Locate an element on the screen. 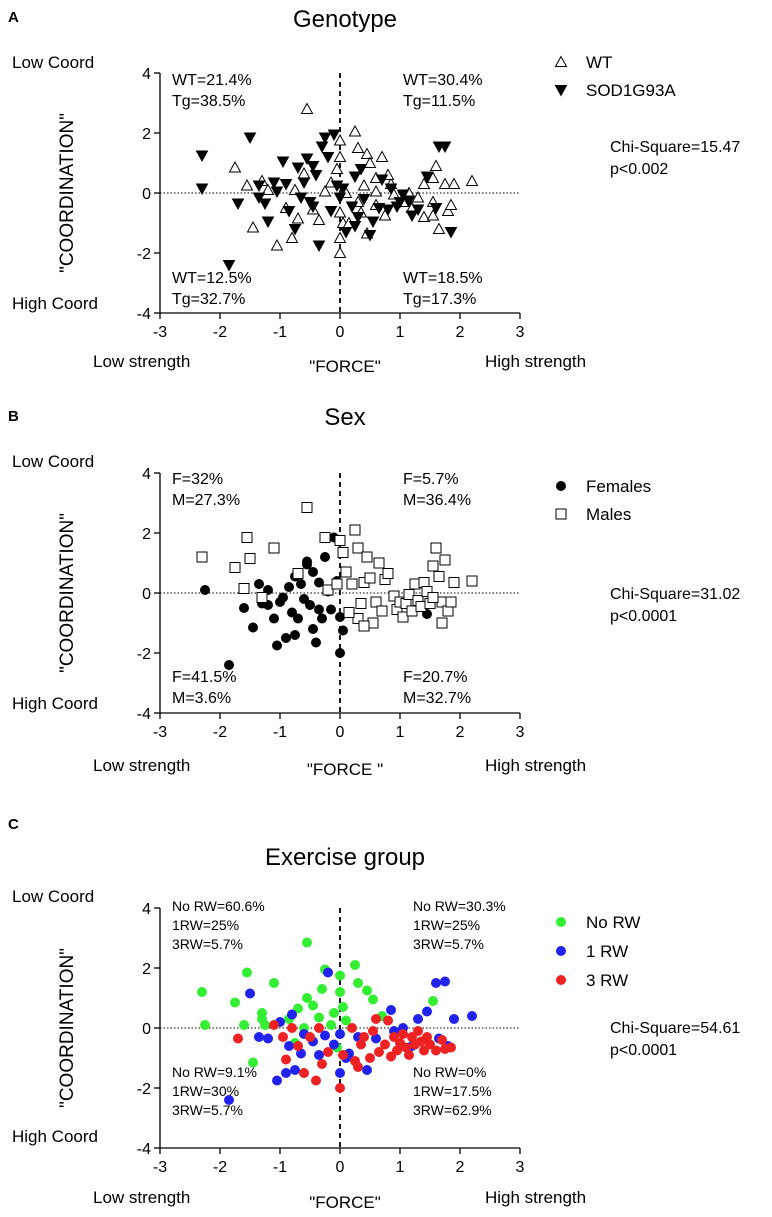 This screenshot has width=772, height=1217. x-tick-label: -3 is located at coordinates (160, 332).